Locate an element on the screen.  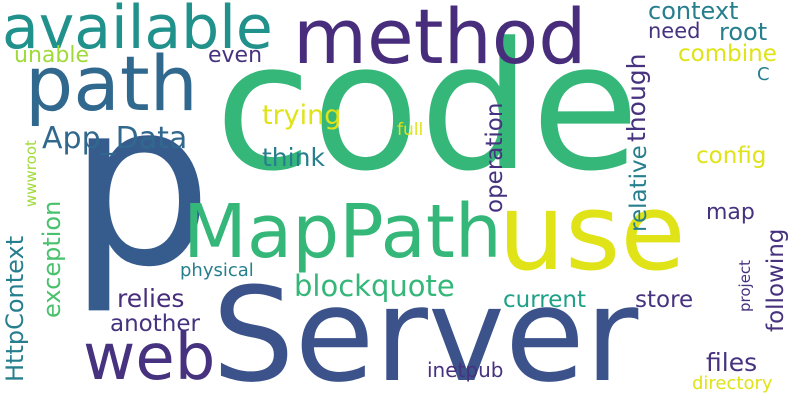
word-though: though is located at coordinates (636, 97).